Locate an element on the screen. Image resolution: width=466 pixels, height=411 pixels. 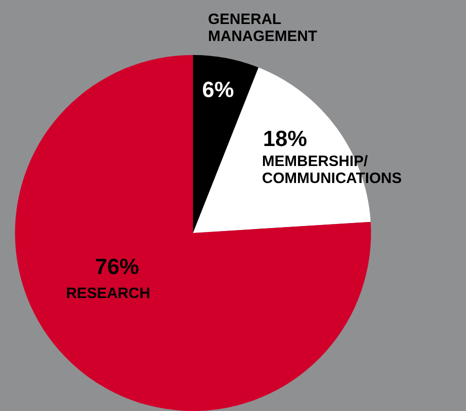
data-label: 6% is located at coordinates (218, 89).